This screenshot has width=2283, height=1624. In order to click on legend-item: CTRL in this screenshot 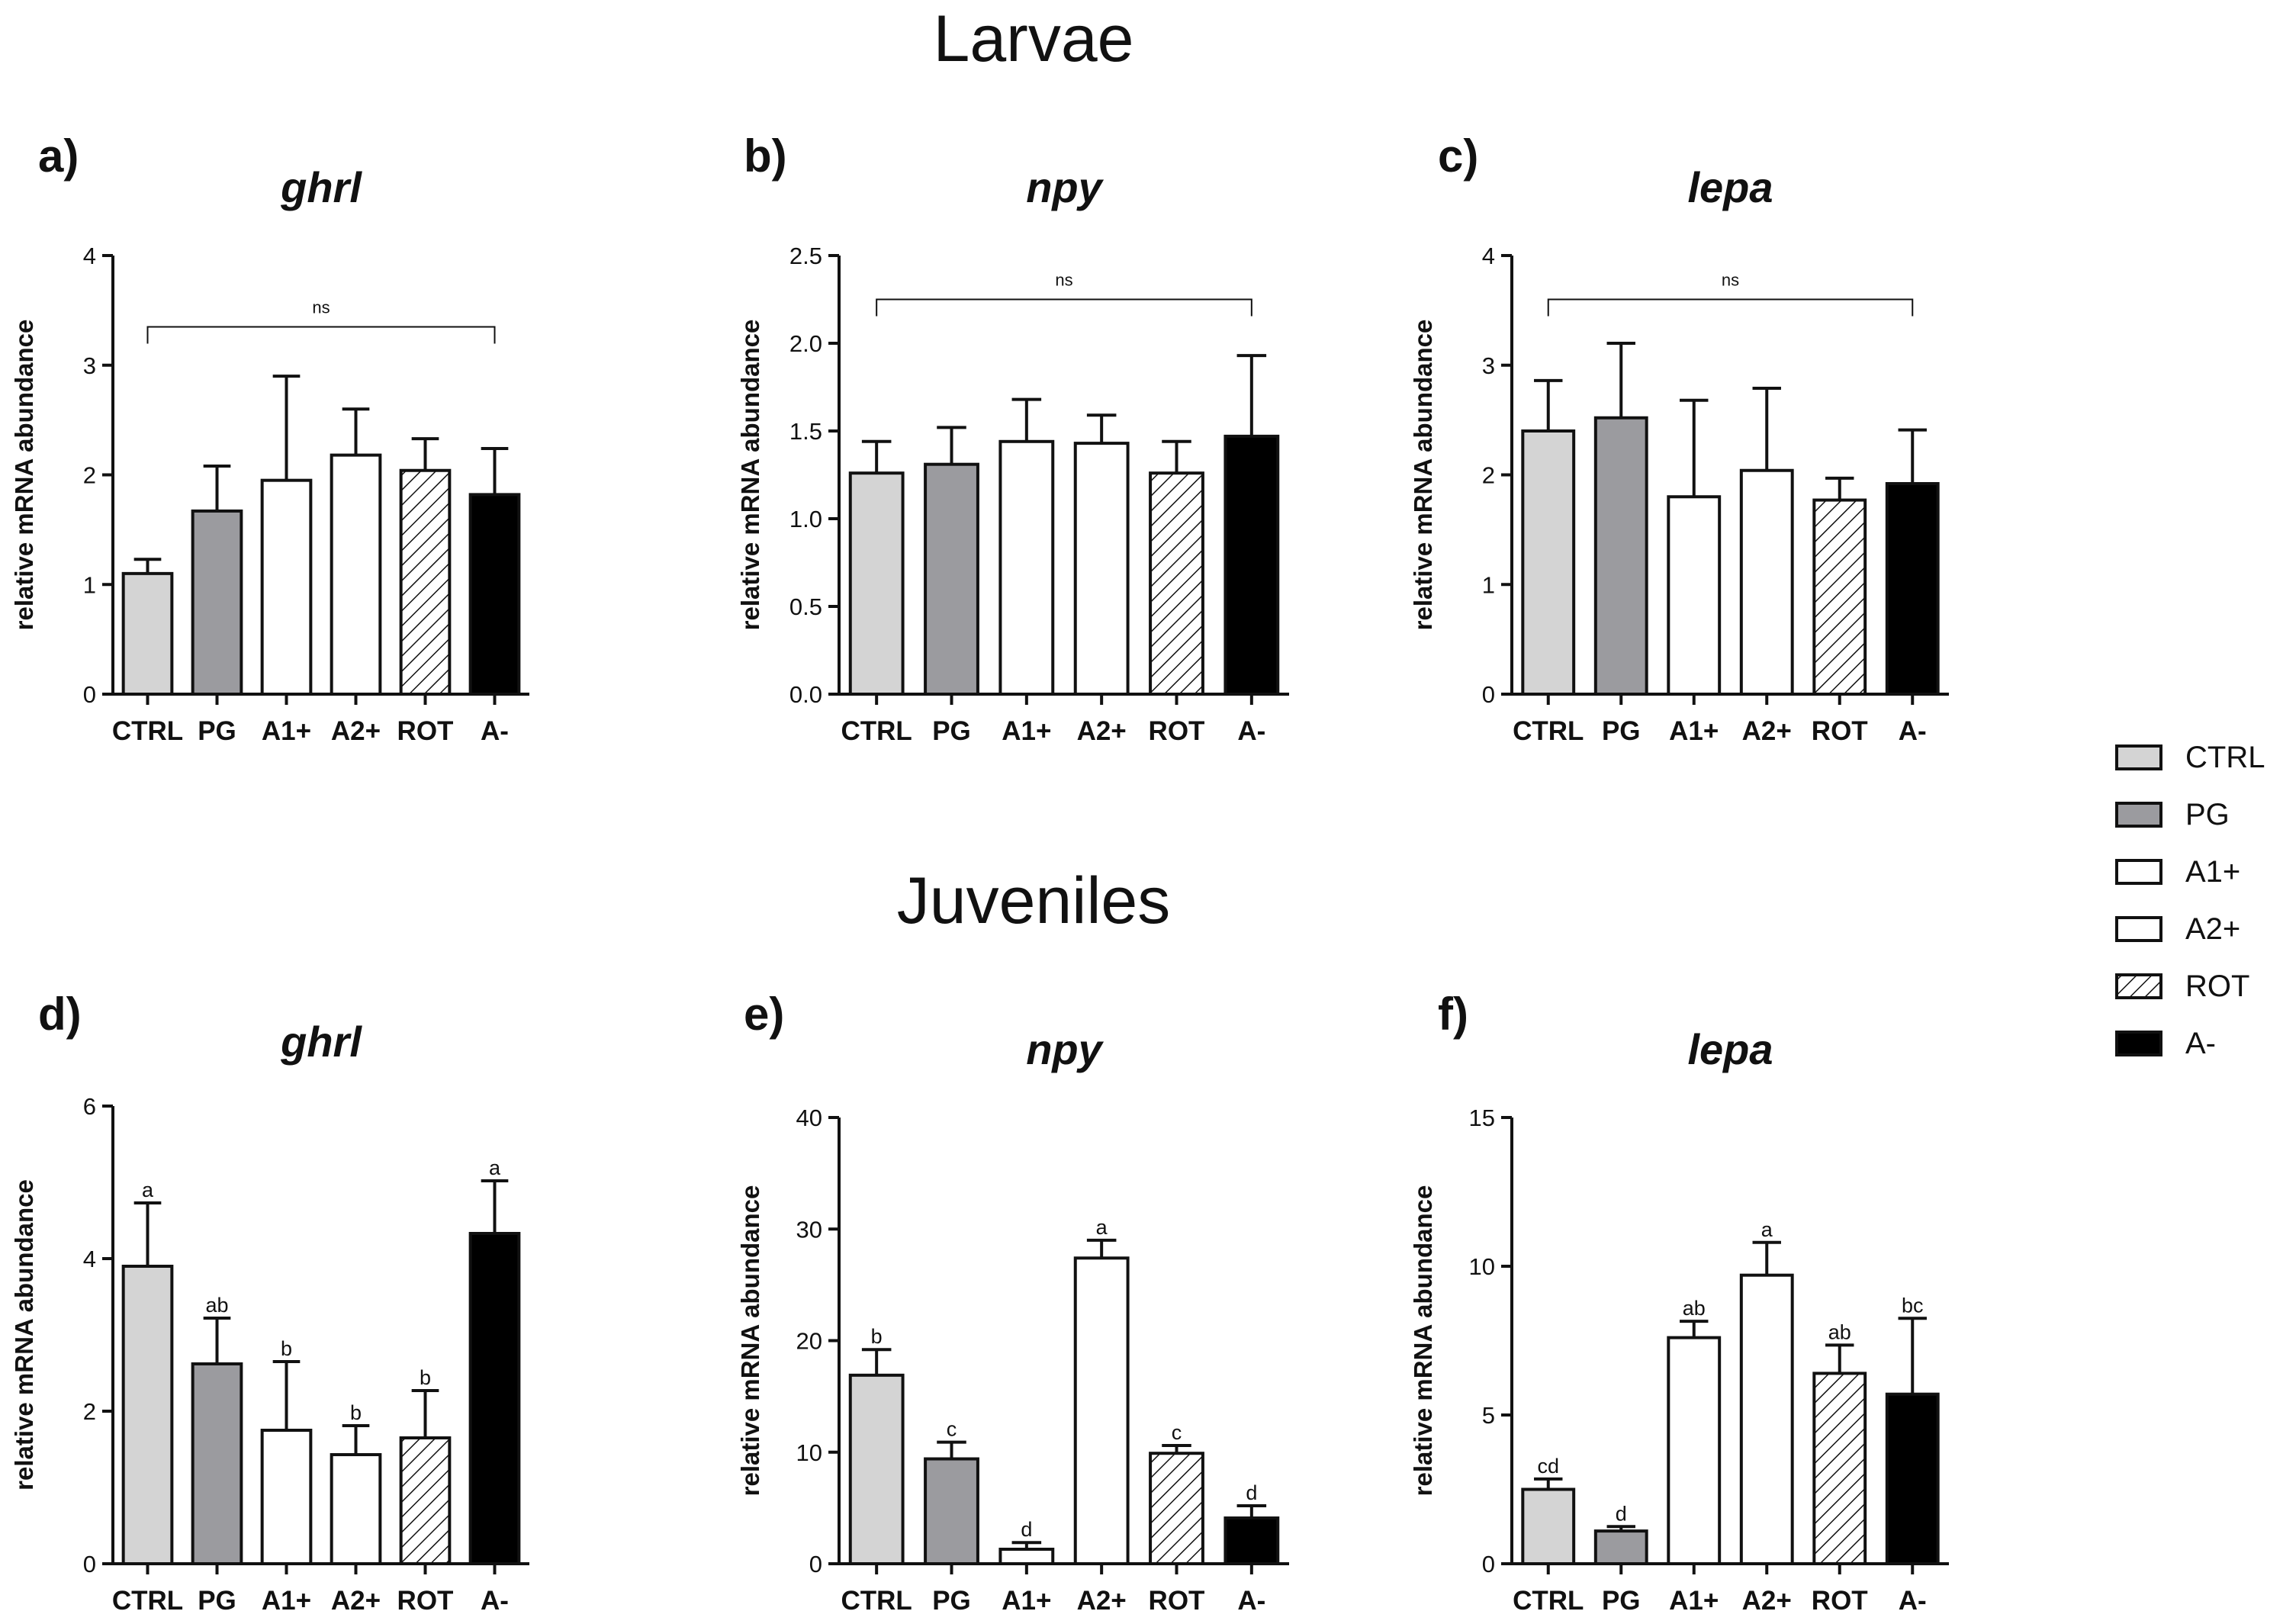, I will do `click(2190, 757)`.